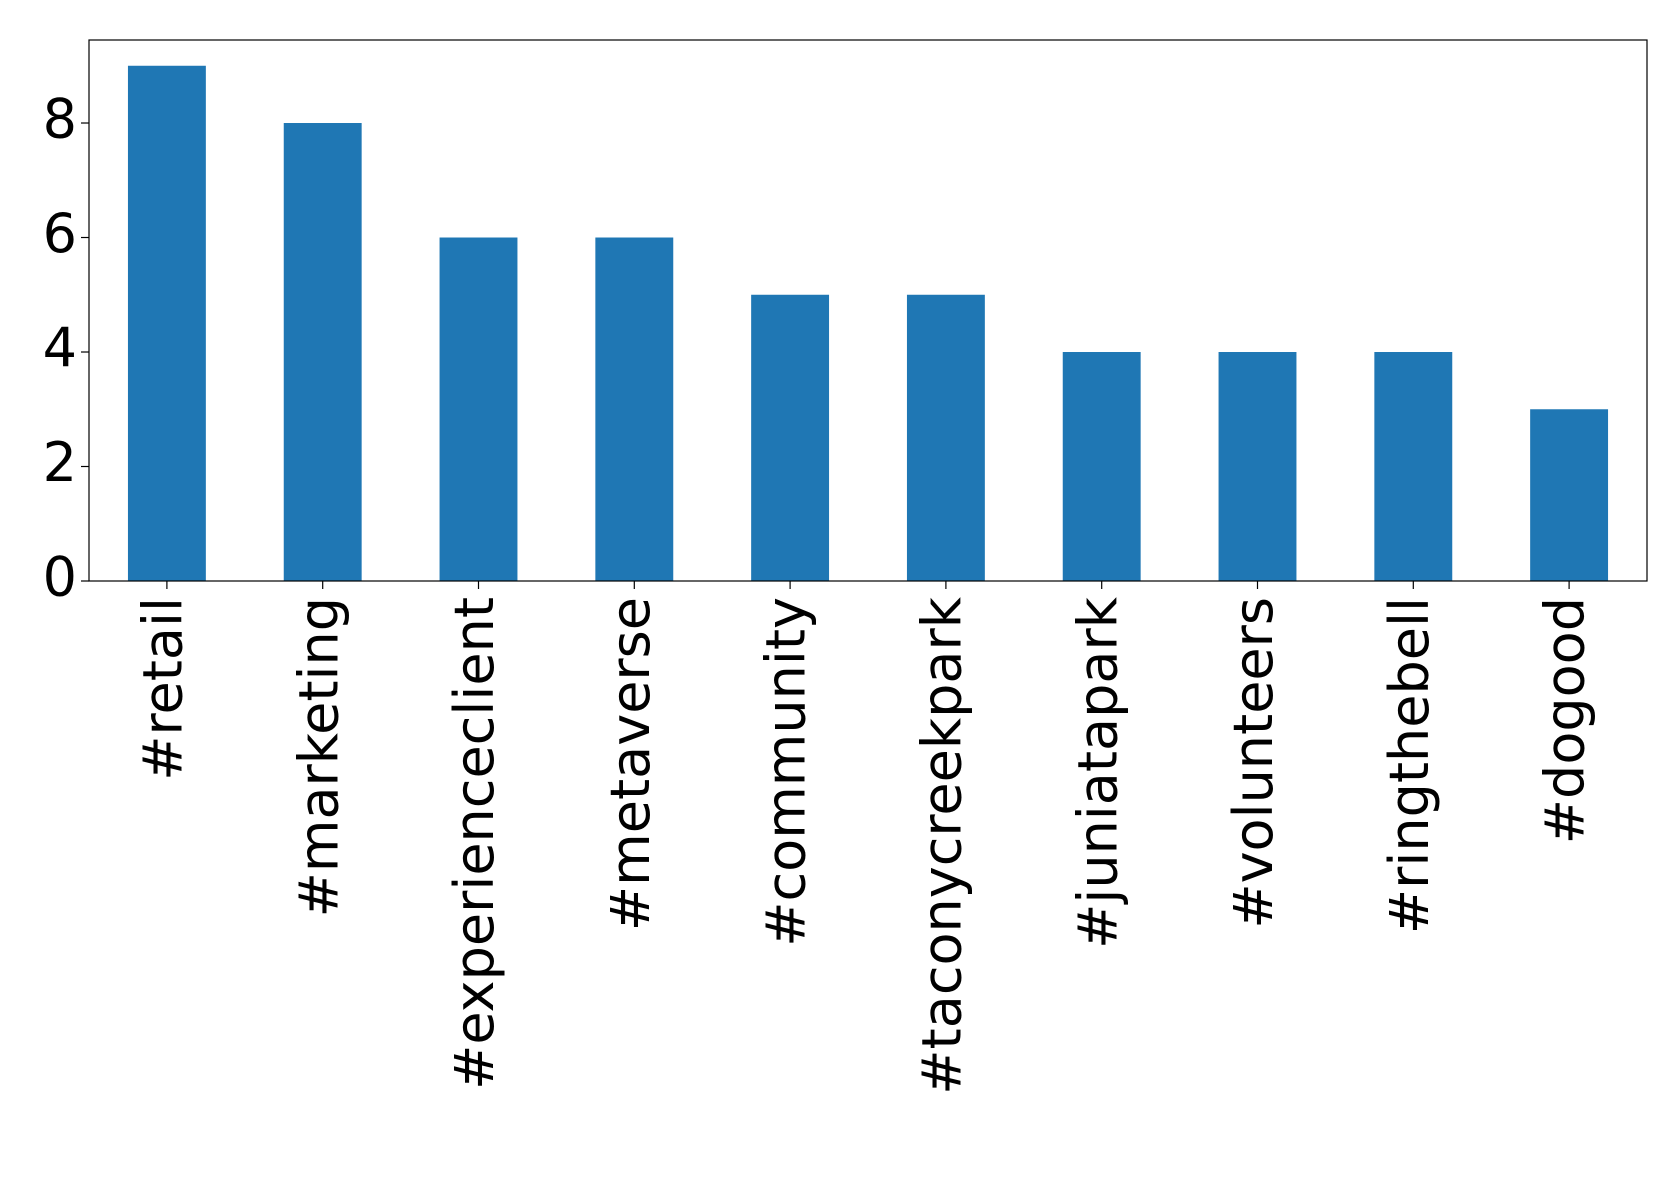  Describe the element at coordinates (60, 462) in the screenshot. I see `y-tick-label: 2` at that location.